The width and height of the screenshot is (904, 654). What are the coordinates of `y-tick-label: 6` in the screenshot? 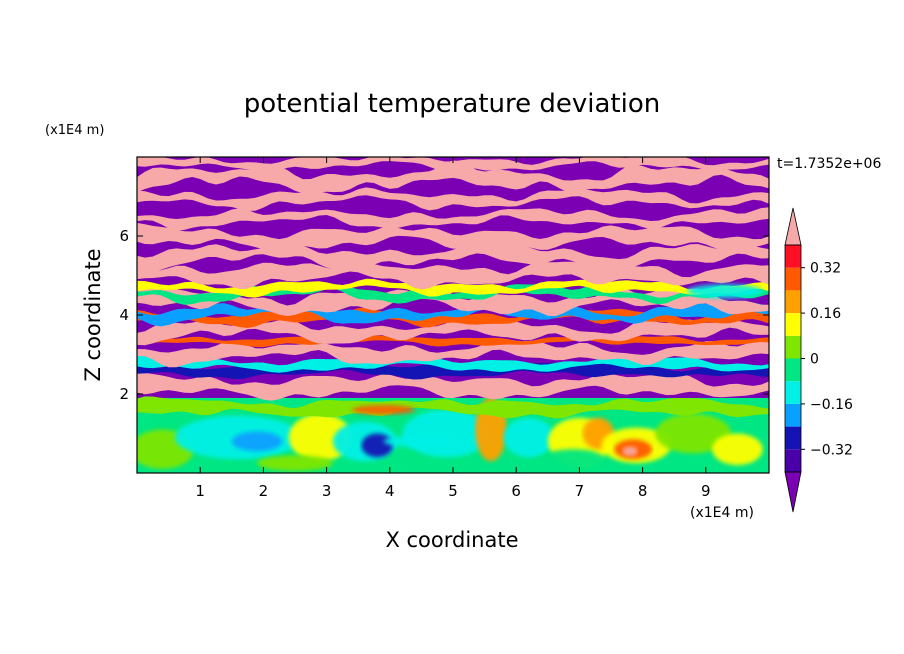 It's located at (124, 236).